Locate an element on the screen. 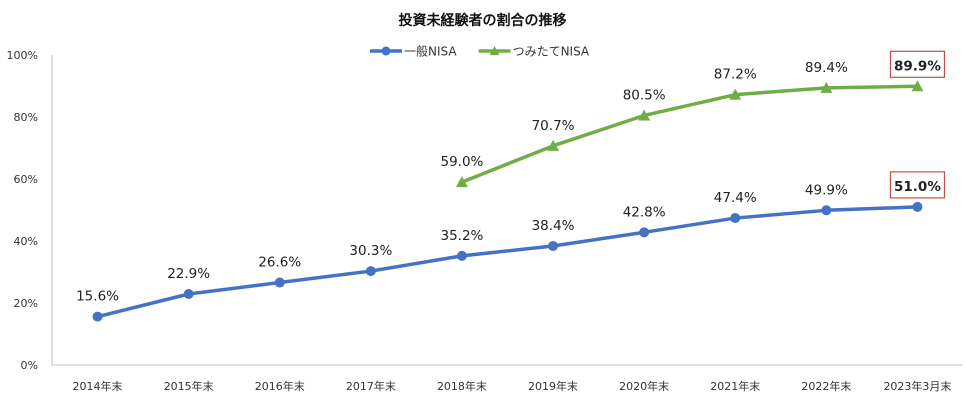 The height and width of the screenshot is (408, 965). data-label: 38.4% is located at coordinates (553, 226).